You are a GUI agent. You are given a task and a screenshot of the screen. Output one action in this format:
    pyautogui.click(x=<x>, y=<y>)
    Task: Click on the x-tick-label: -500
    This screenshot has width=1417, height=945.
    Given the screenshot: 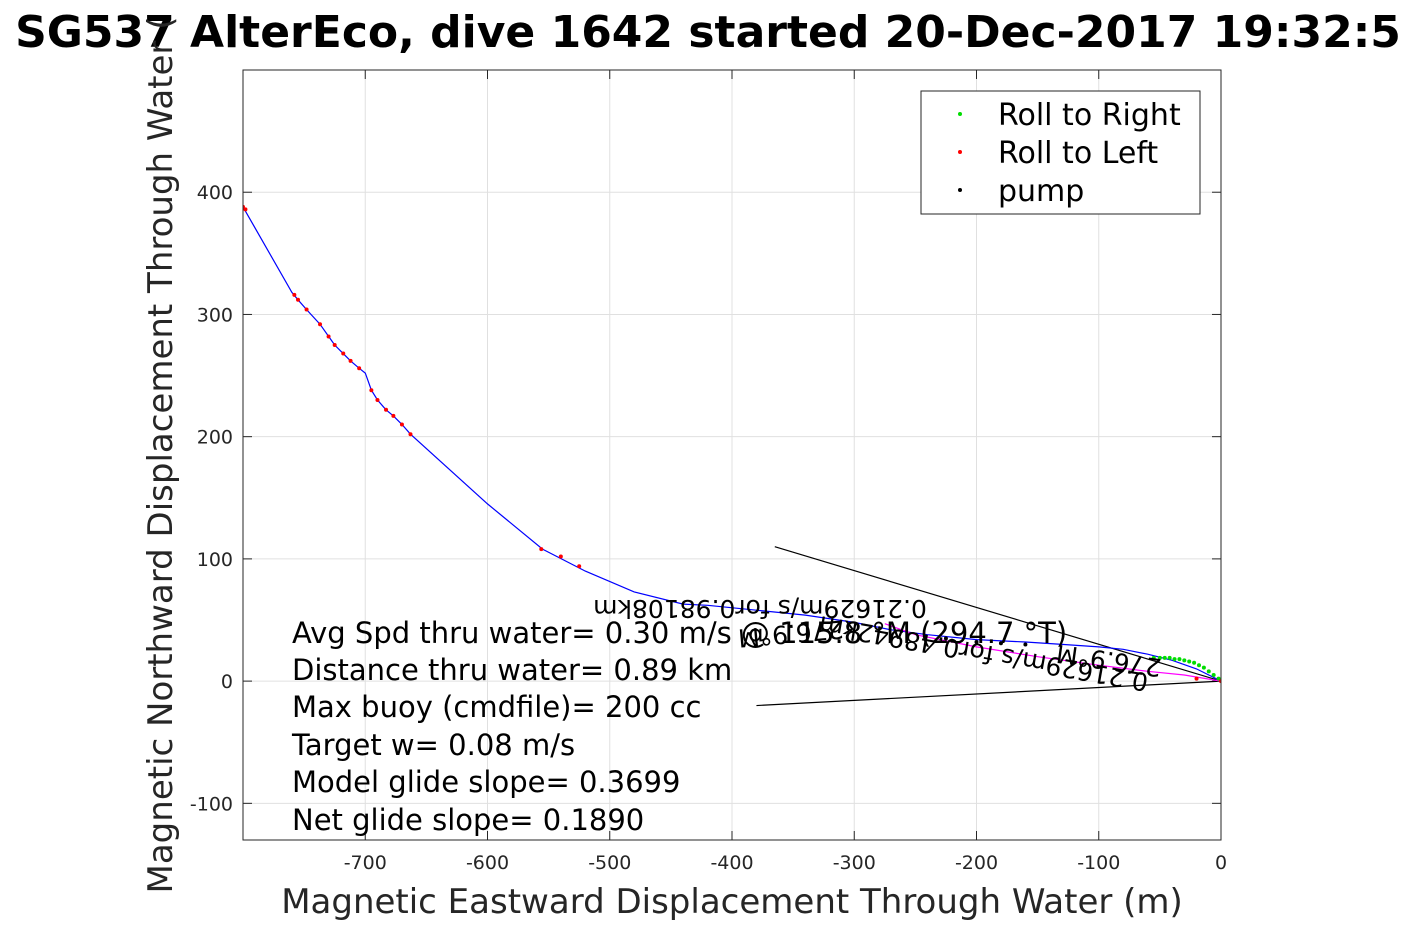 What is the action you would take?
    pyautogui.click(x=609, y=863)
    